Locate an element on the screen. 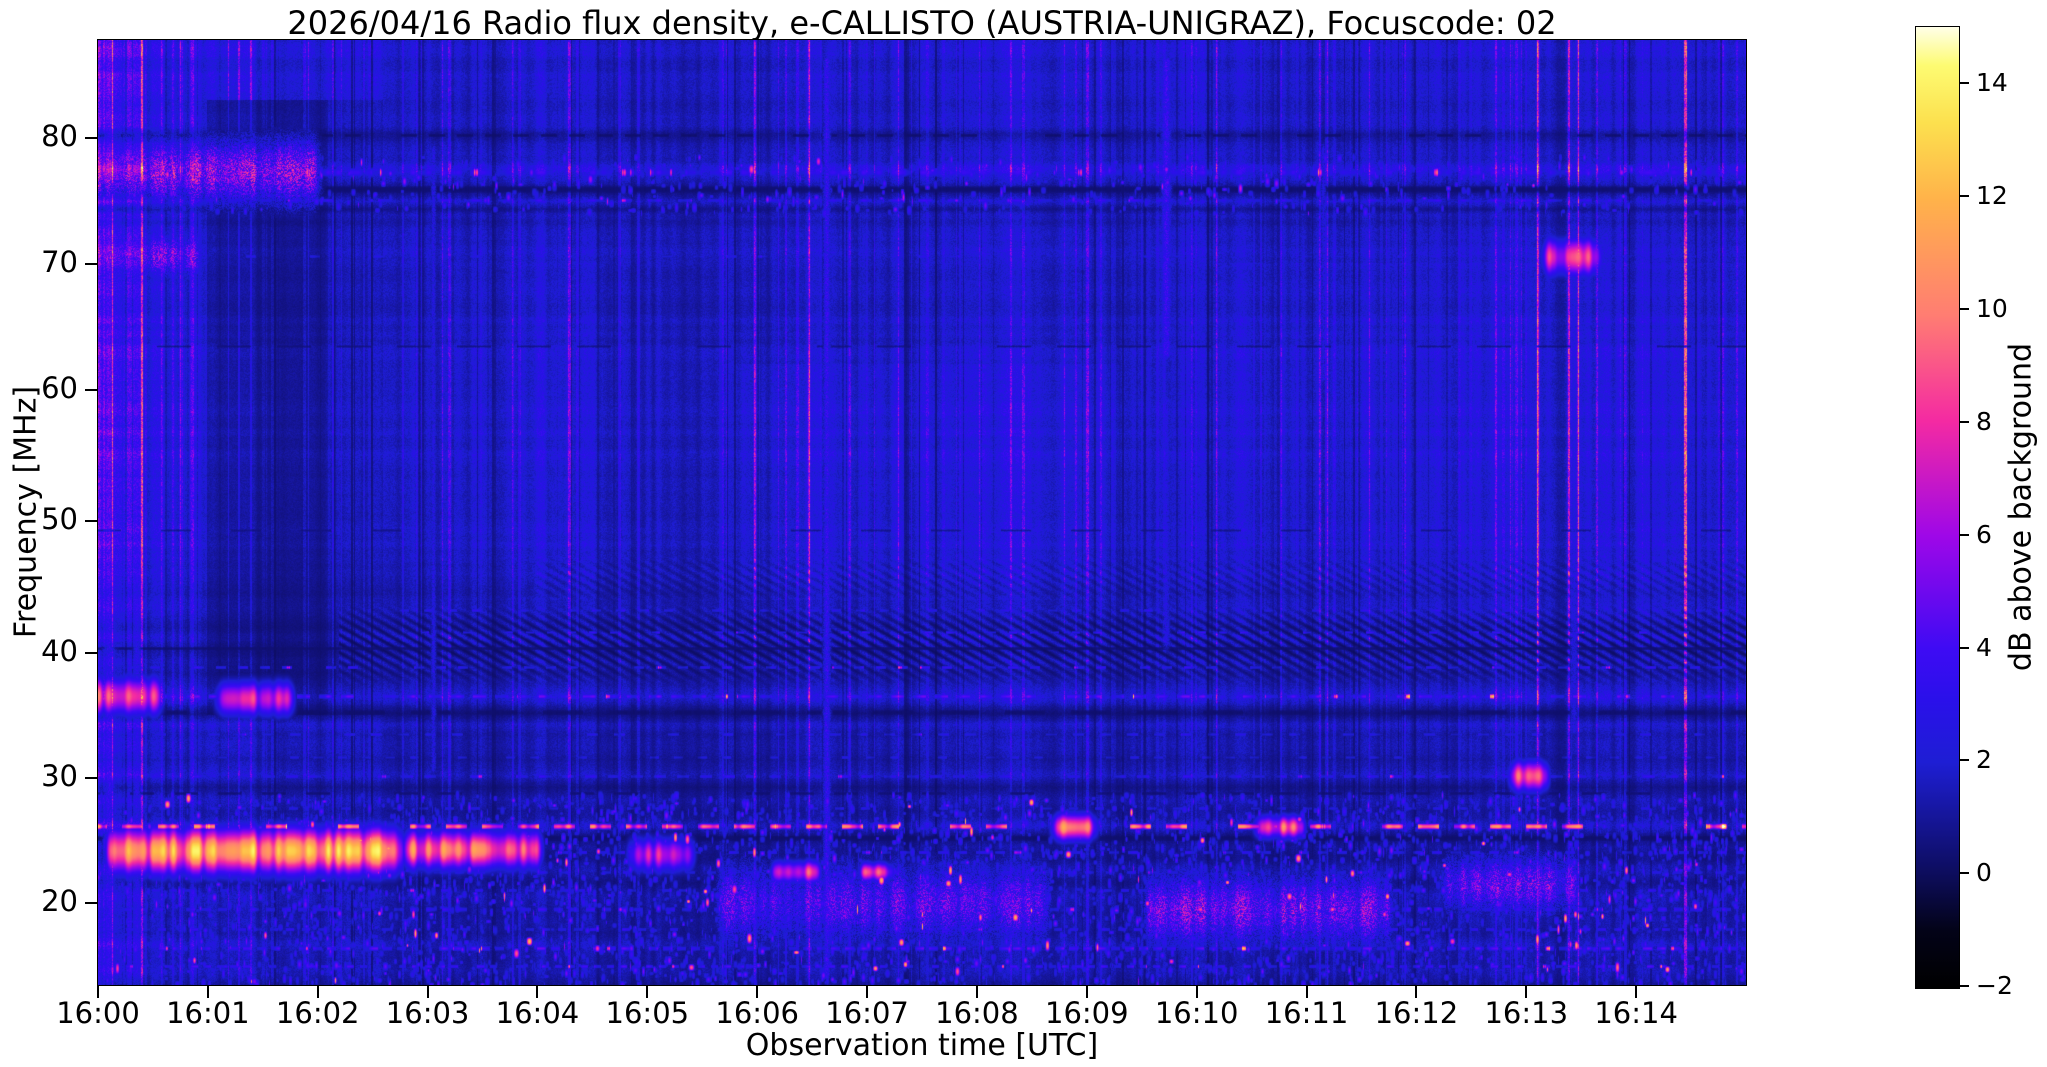 The image size is (2047, 1067). y-tick-label: 80 is located at coordinates (59, 136).